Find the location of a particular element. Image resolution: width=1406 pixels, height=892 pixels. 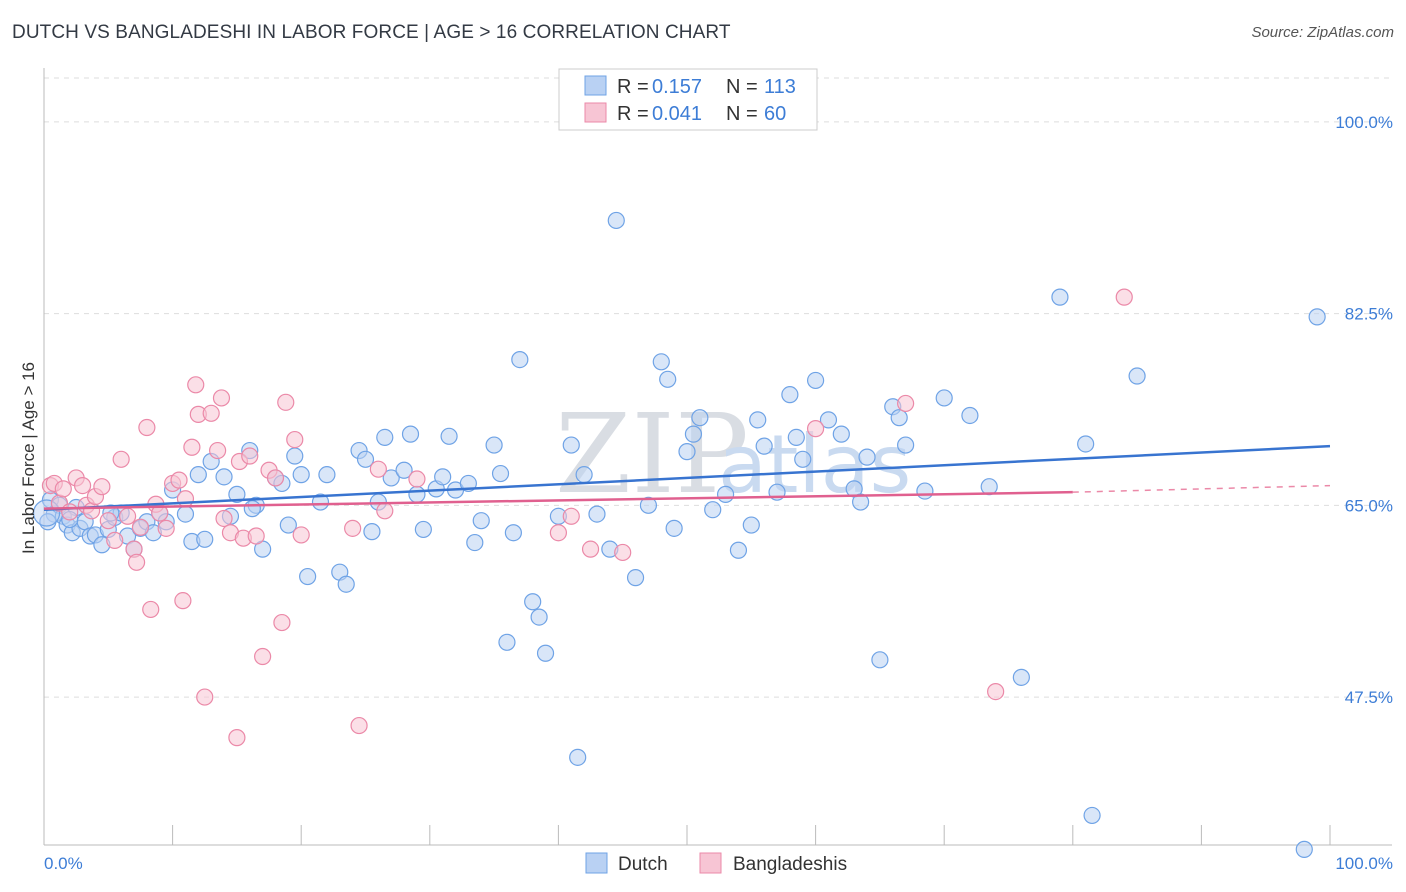

x-tick-labels: 0.0% 100.0% is located at coordinates (718, 863).